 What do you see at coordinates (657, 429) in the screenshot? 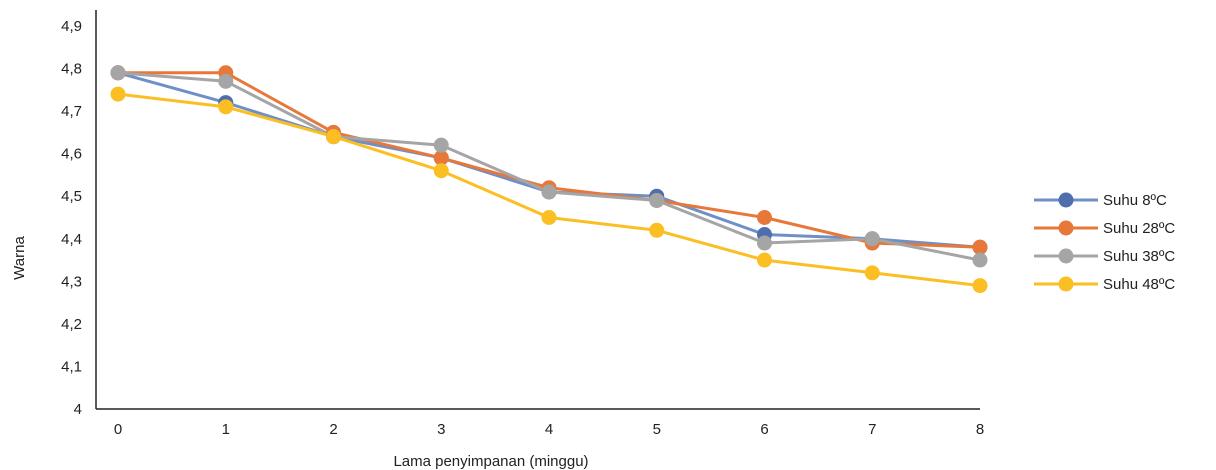
I see `x-tick-label: 5` at bounding box center [657, 429].